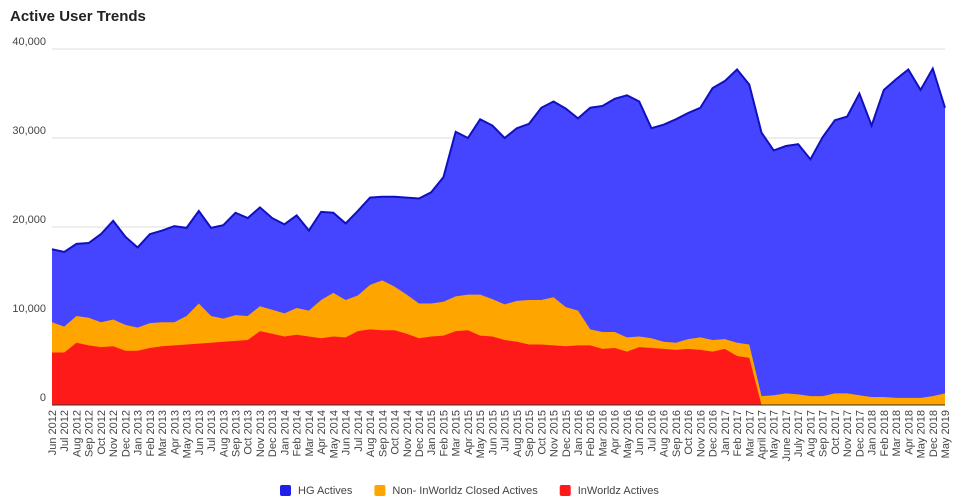 This screenshot has width=962, height=503. What do you see at coordinates (469, 432) in the screenshot?
I see `x-tick-label: Apr 2015` at bounding box center [469, 432].